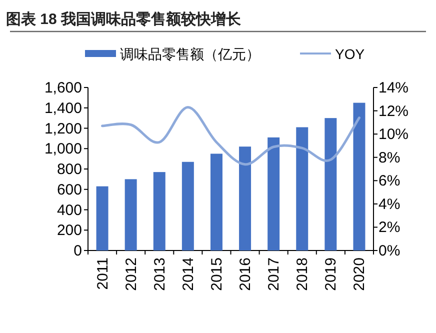 The height and width of the screenshot is (333, 436). I want to click on y2-tick-label: 12%, so click(393, 111).